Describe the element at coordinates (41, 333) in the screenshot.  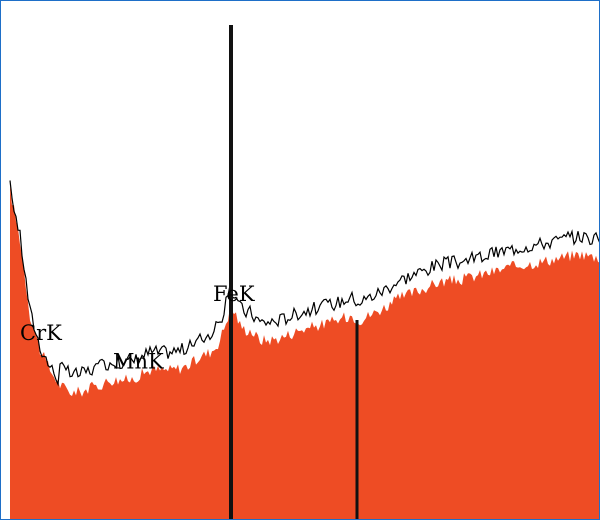
I see `peak-label-crk: CrK` at that location.